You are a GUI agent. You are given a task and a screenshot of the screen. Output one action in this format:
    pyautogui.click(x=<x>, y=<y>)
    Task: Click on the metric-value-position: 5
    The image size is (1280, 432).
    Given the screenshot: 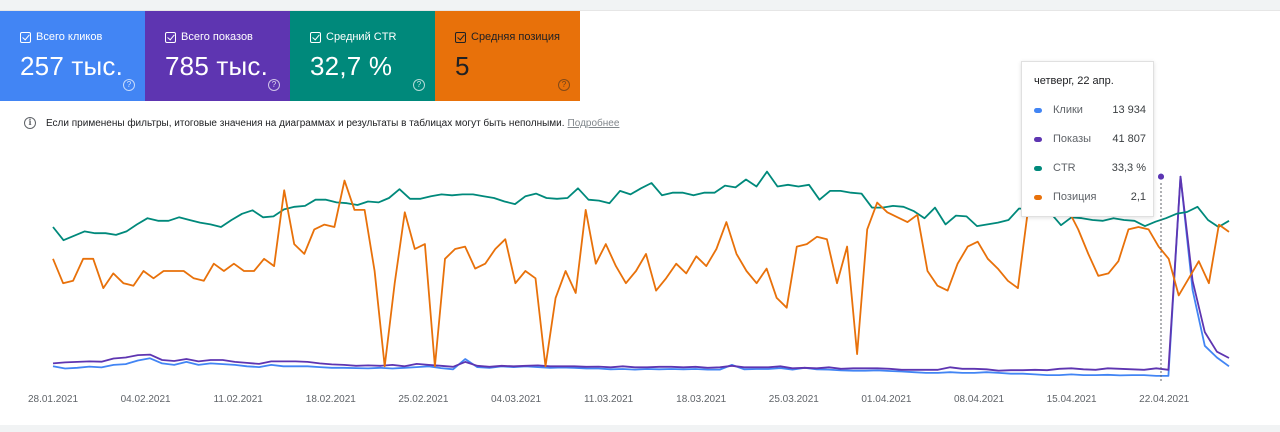 What is the action you would take?
    pyautogui.click(x=462, y=66)
    